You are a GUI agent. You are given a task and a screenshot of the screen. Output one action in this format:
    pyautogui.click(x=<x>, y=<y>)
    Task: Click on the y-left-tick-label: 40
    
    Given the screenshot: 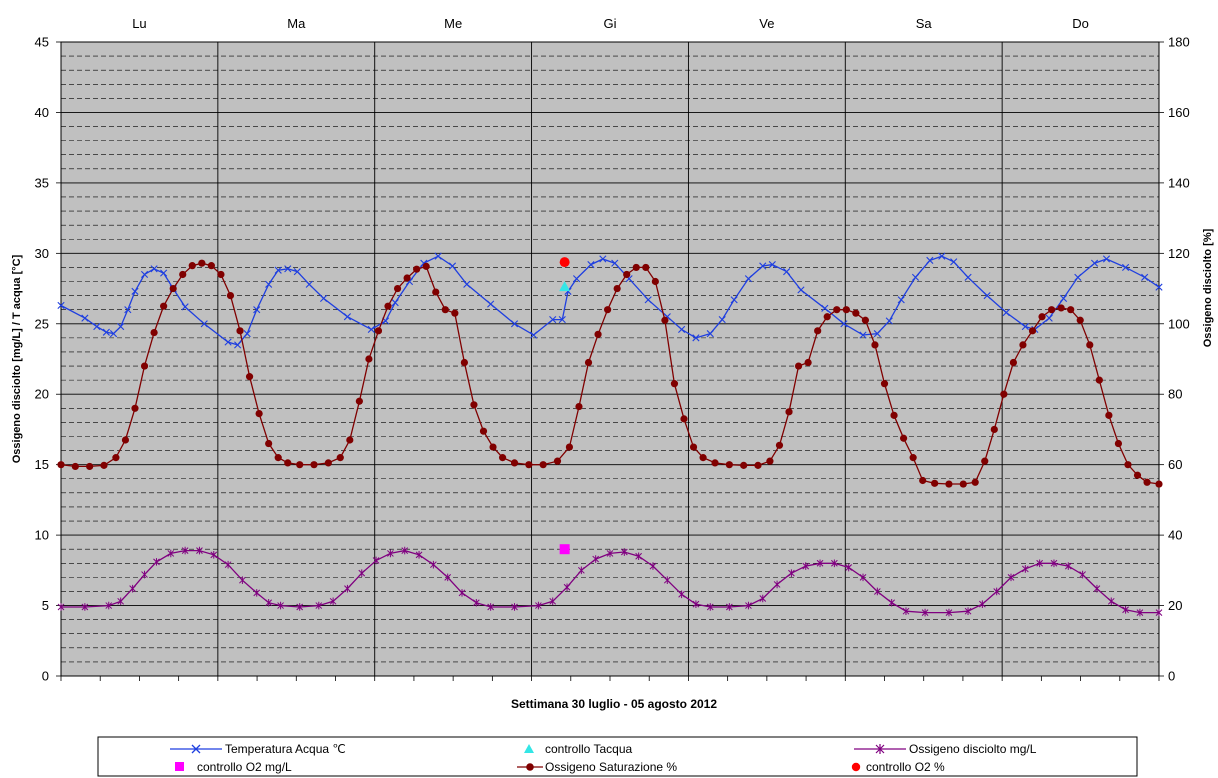 What is the action you would take?
    pyautogui.click(x=42, y=112)
    